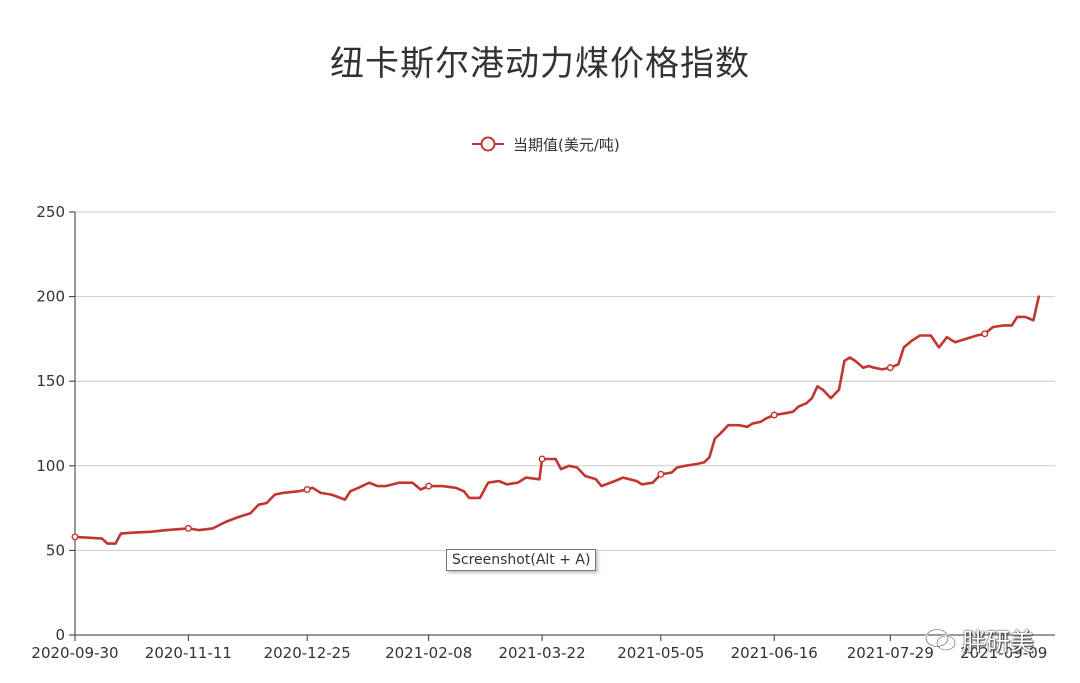 The height and width of the screenshot is (683, 1080). I want to click on legend-label: 当期值(美元/吨), so click(566, 144).